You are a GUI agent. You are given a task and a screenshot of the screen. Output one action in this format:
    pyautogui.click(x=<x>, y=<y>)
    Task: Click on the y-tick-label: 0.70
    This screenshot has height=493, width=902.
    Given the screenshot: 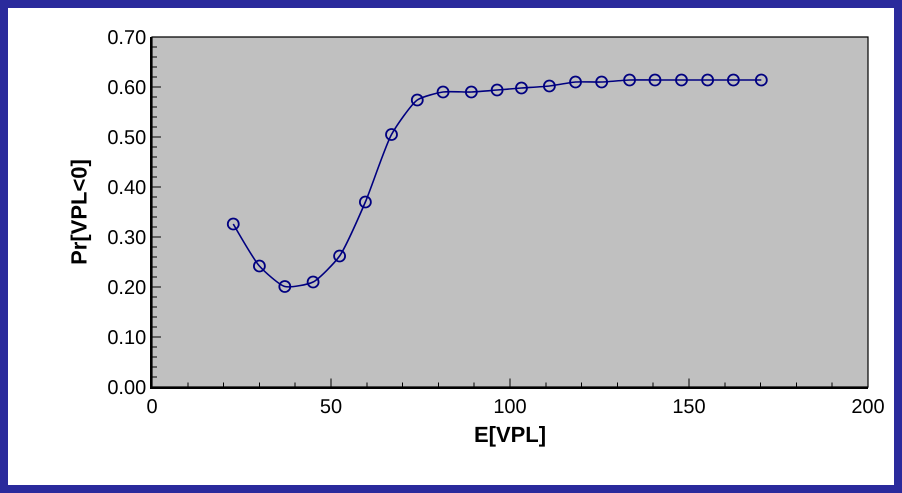 What is the action you would take?
    pyautogui.click(x=126, y=38)
    